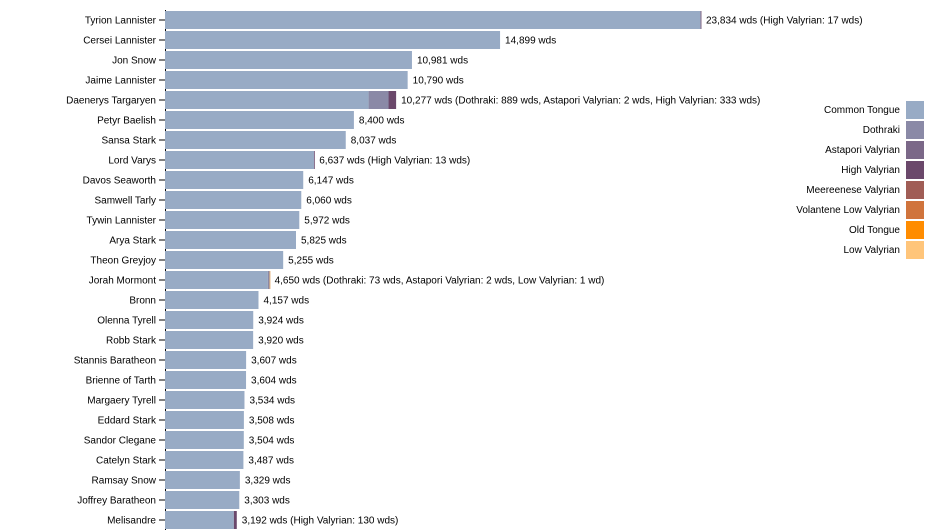 Image resolution: width=944 pixels, height=531 pixels. What do you see at coordinates (115, 361) in the screenshot?
I see `category-label: Stannis Baratheon` at bounding box center [115, 361].